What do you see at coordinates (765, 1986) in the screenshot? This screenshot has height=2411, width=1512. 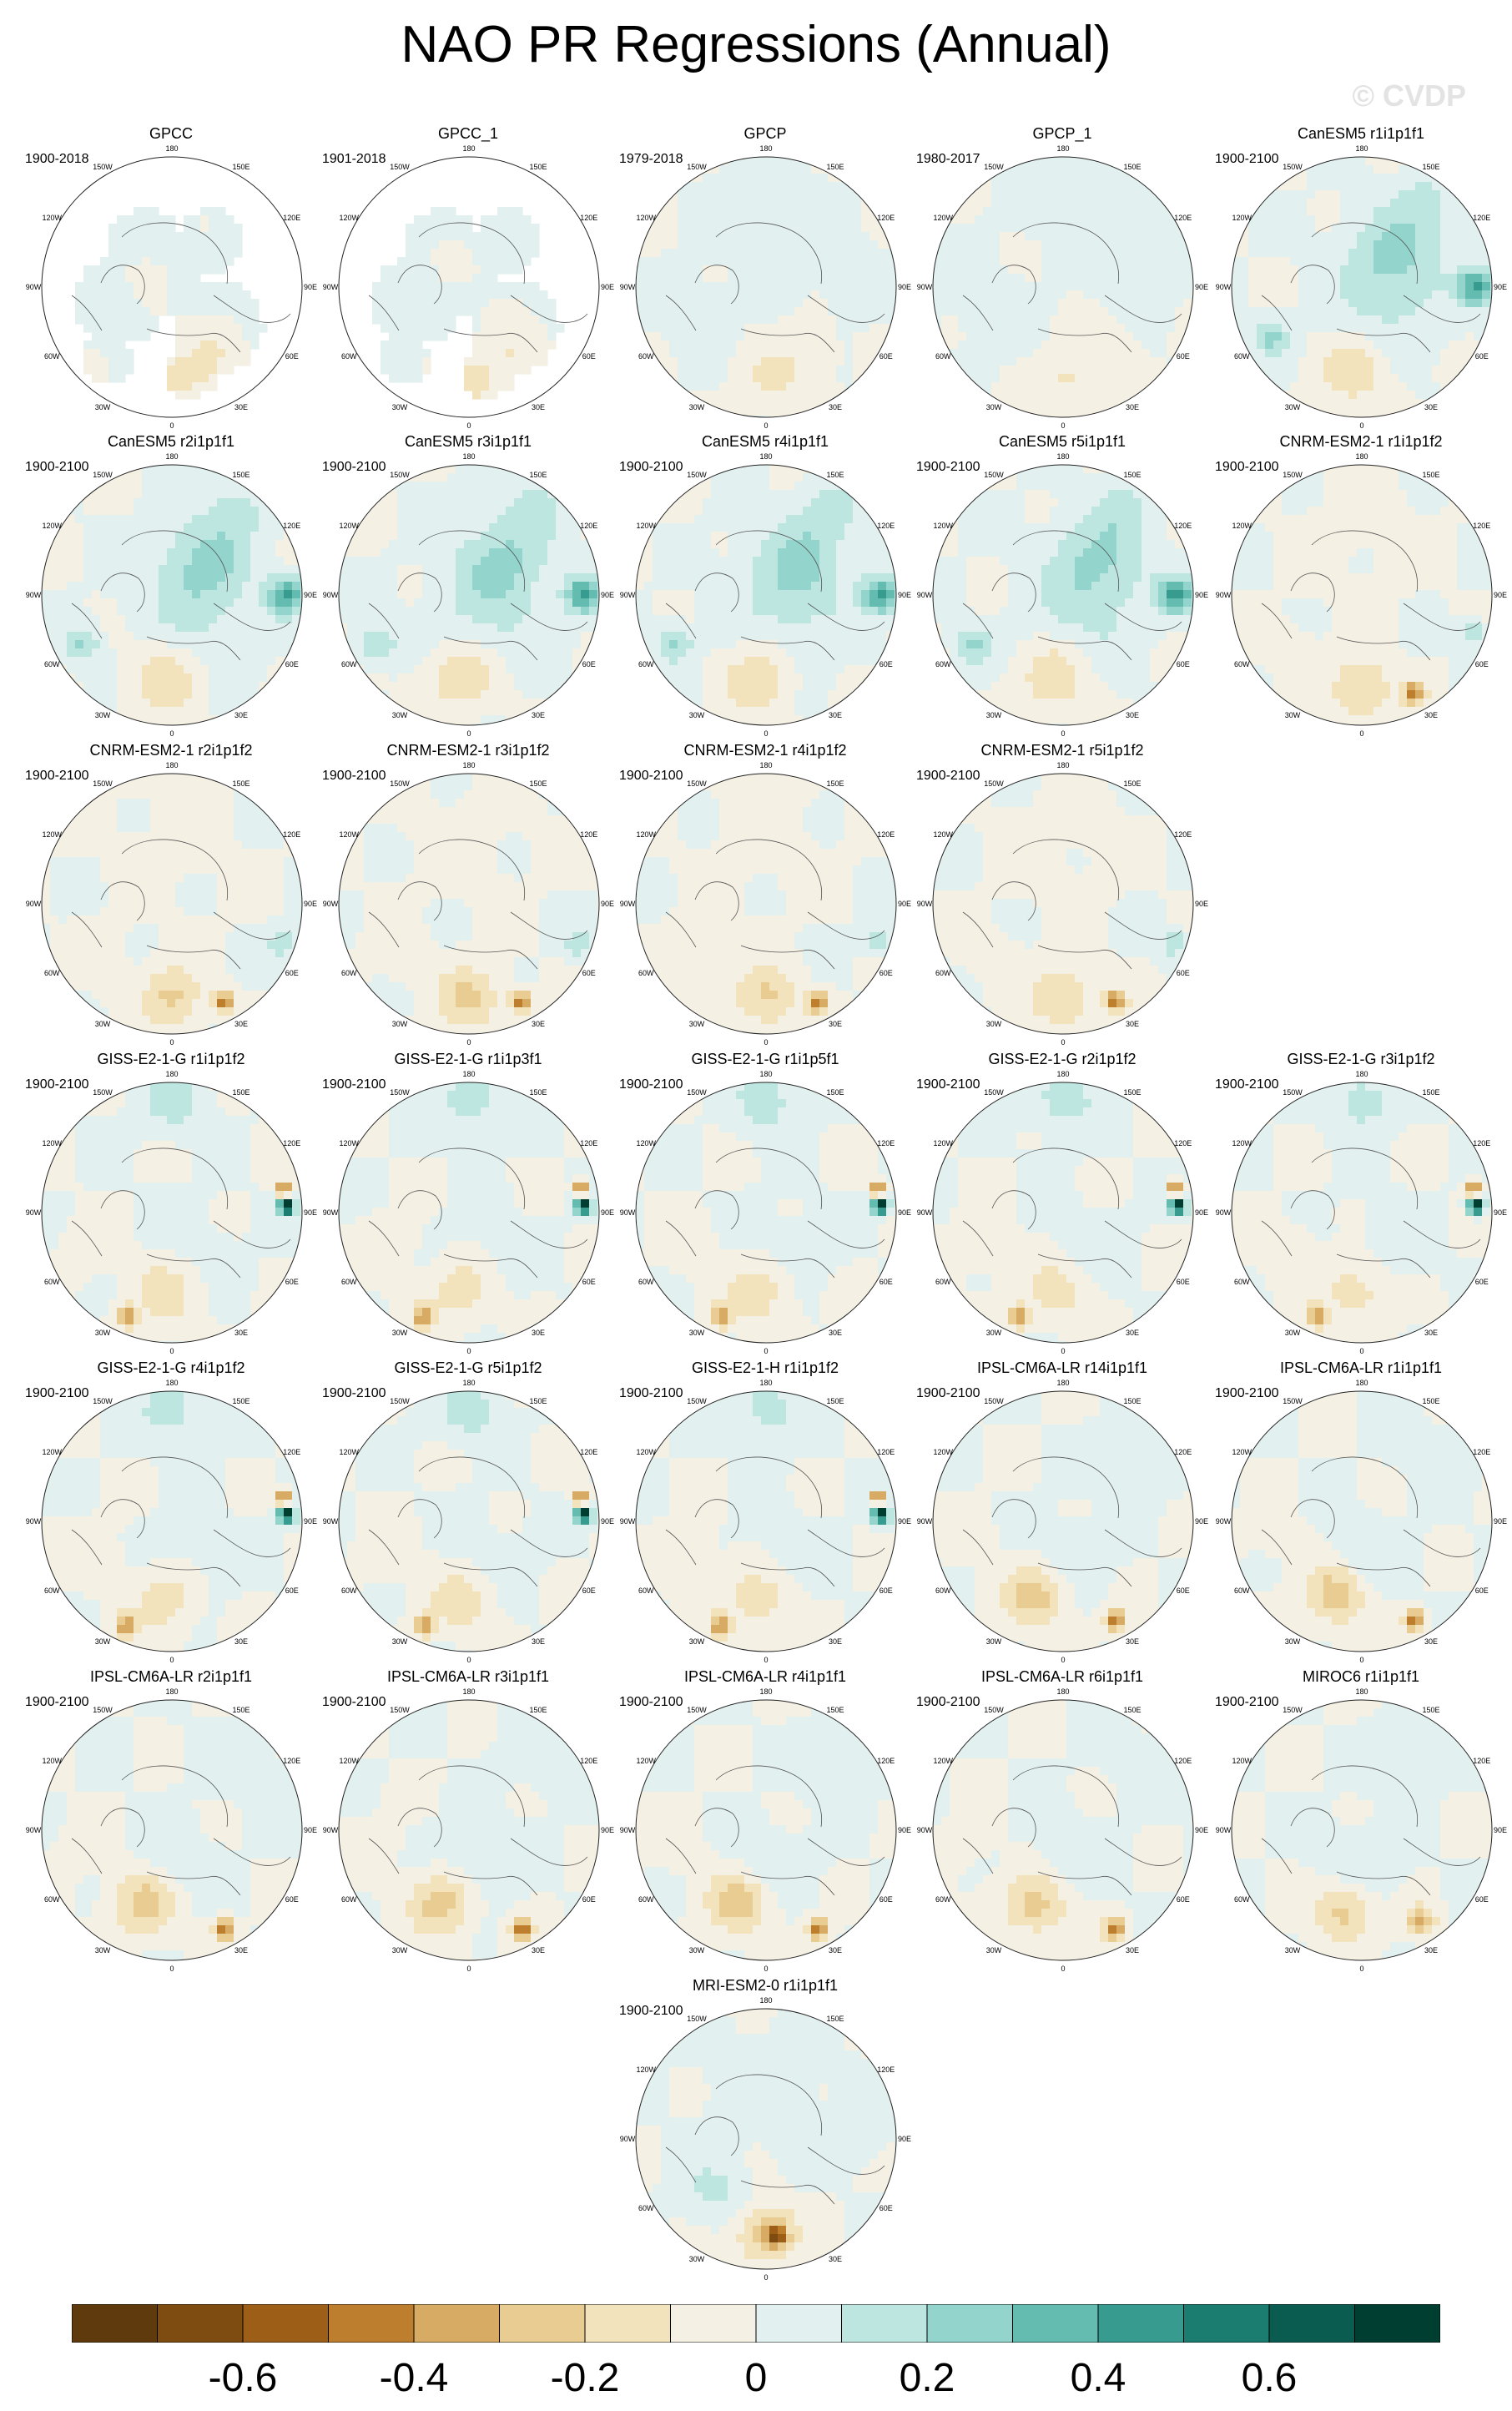 I see `panel-title: MRI-ESM2-0 r1i1p1f1` at bounding box center [765, 1986].